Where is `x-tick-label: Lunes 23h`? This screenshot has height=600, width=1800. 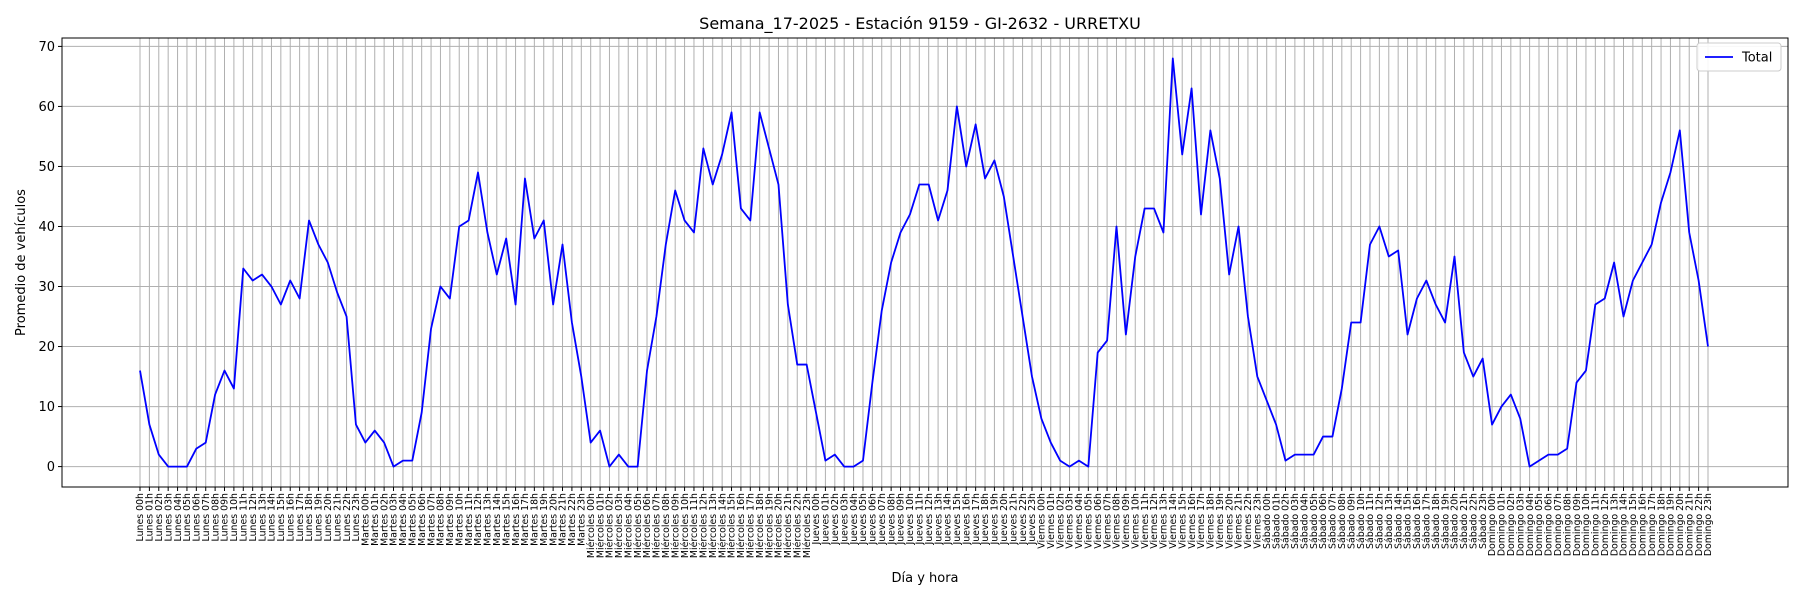
x-tick-label: Lunes 23h is located at coordinates (356, 517).